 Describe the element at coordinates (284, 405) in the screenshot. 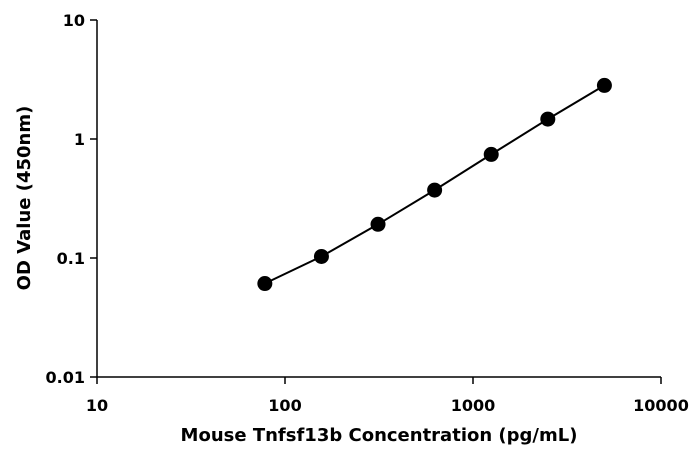

I see `x-tick-label: 100` at that location.